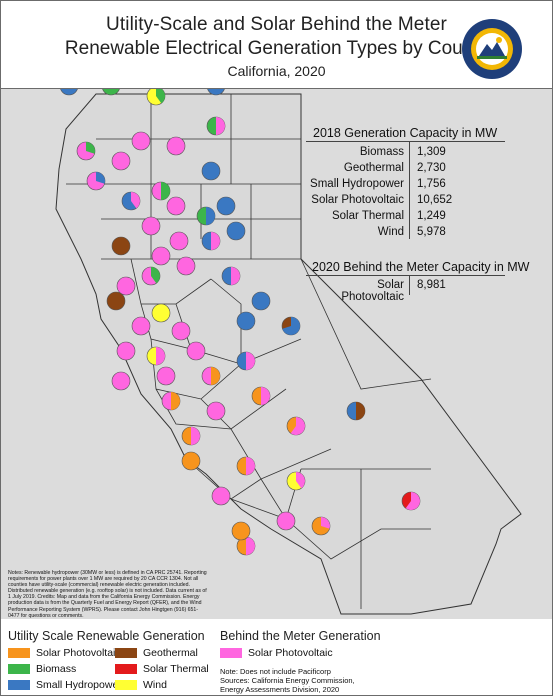  Describe the element at coordinates (78, 653) in the screenshot. I see `legend-label: Solar Photovoltaic` at that location.